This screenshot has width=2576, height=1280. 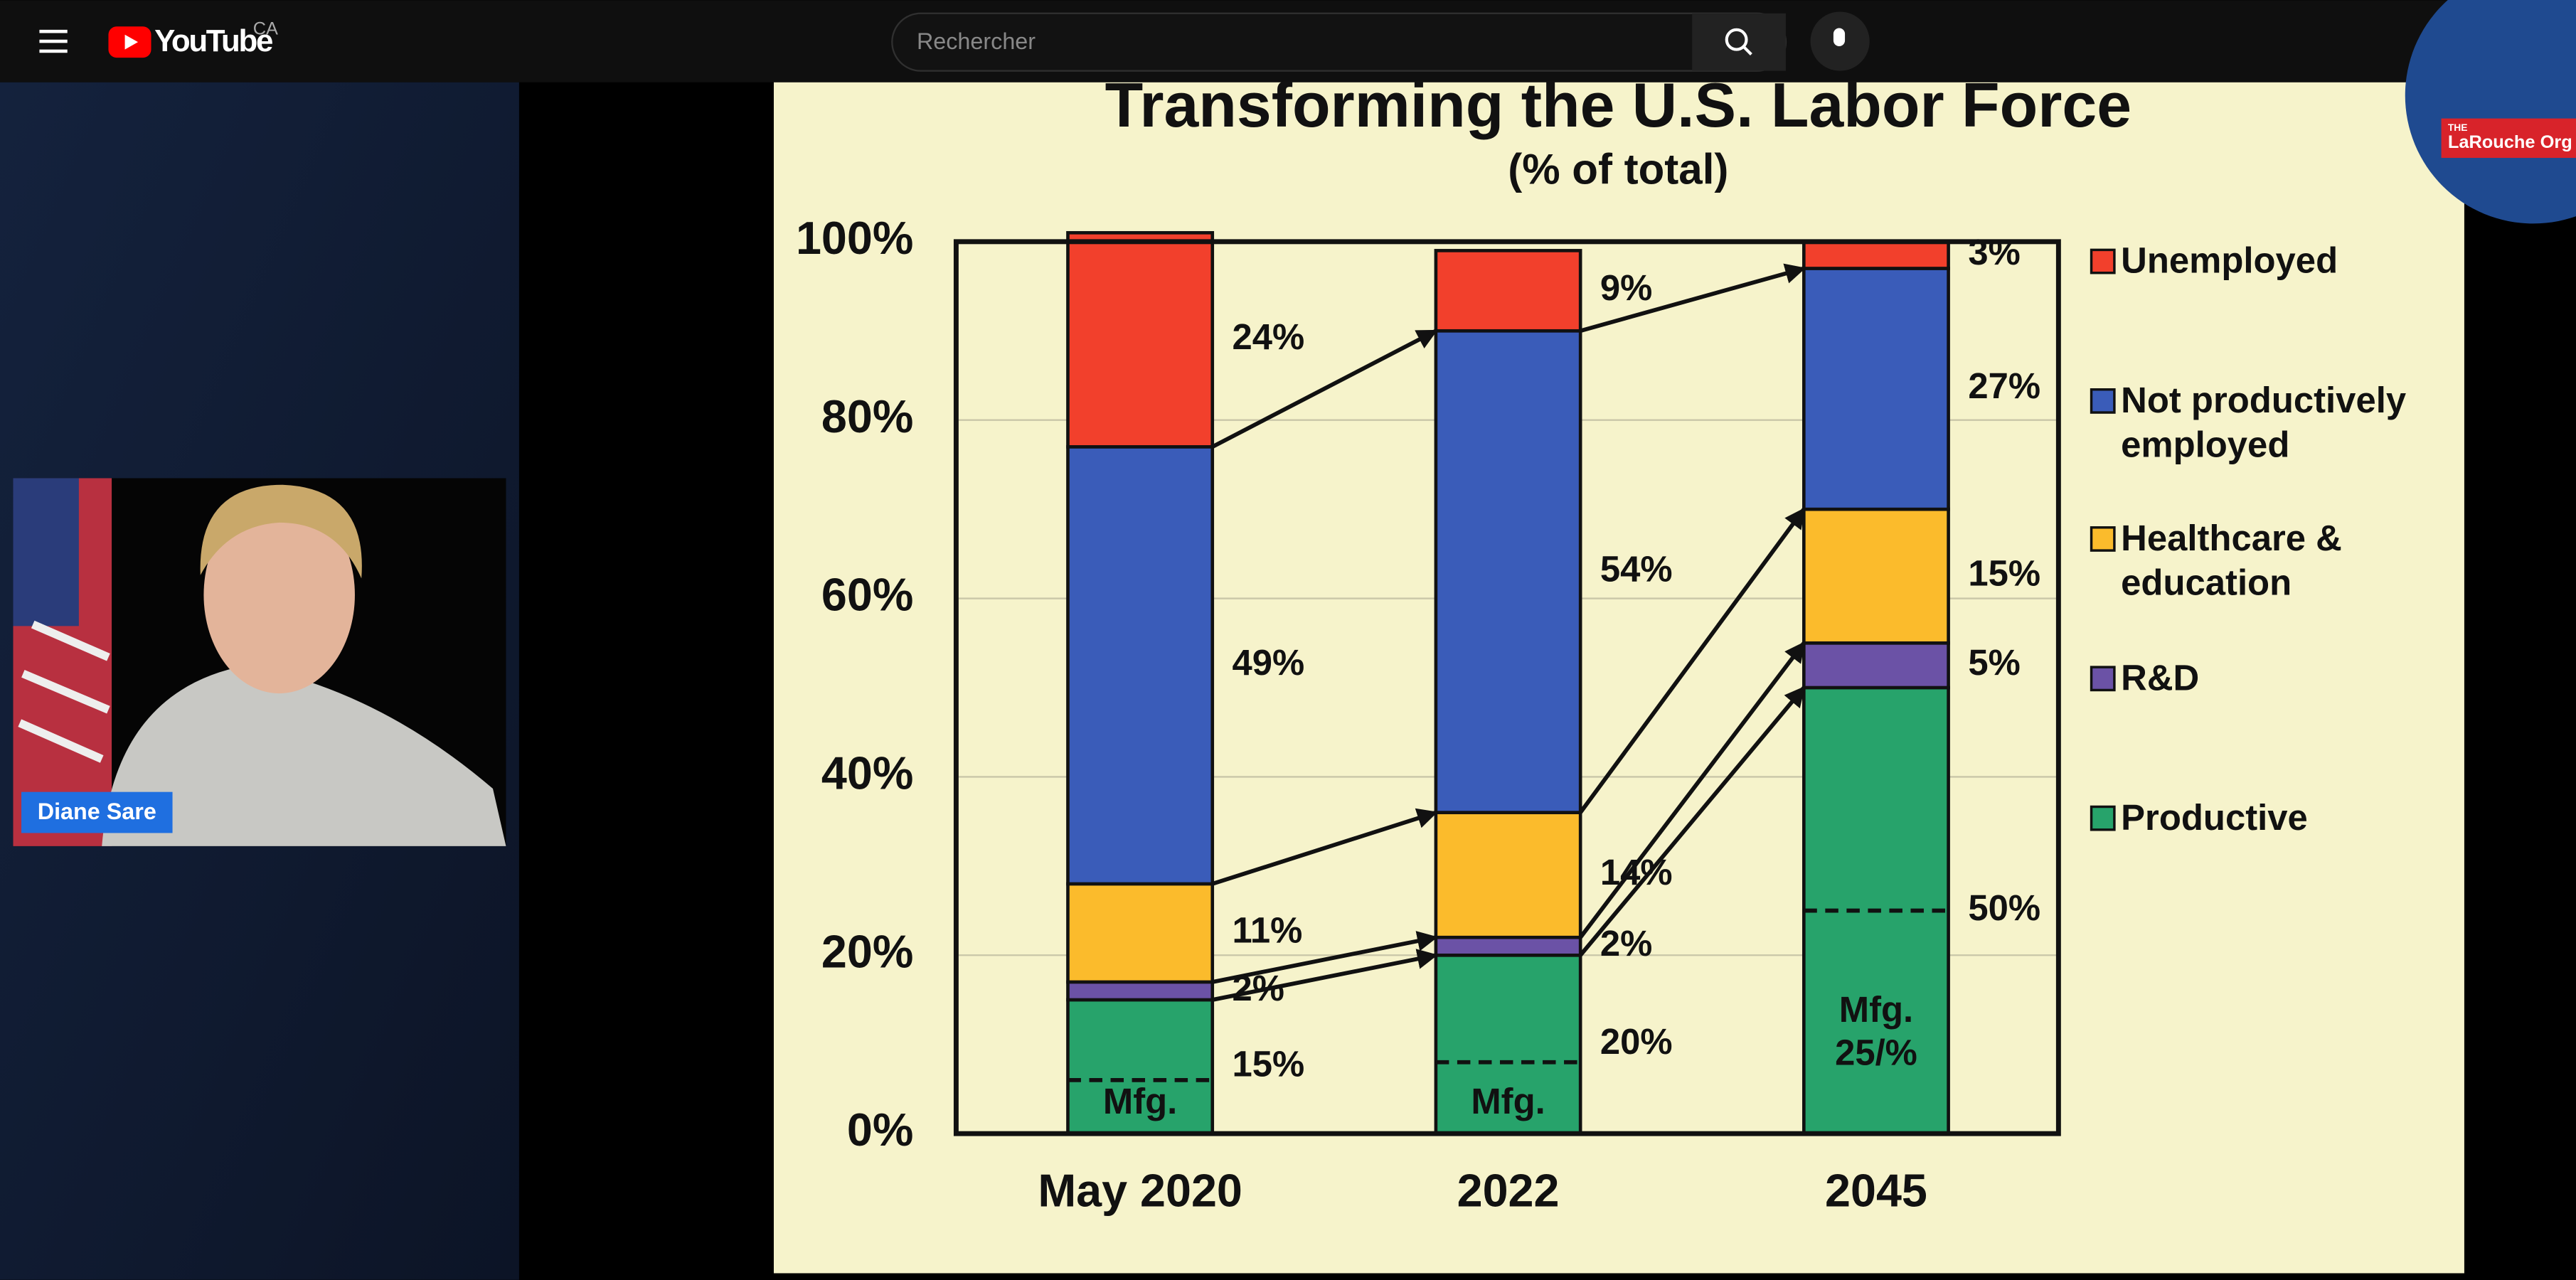 I want to click on legend-item: R&D, so click(x=2160, y=678).